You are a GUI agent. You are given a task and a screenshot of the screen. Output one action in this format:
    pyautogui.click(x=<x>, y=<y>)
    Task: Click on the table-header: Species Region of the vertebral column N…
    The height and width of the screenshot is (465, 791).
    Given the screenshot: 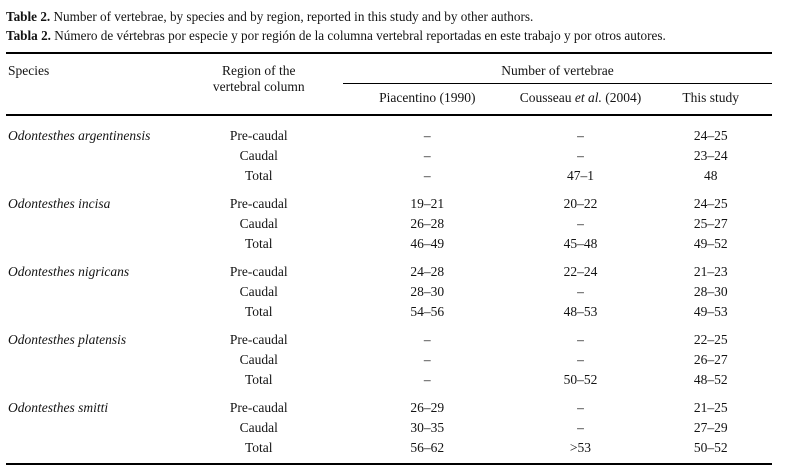 What is the action you would take?
    pyautogui.click(x=389, y=84)
    